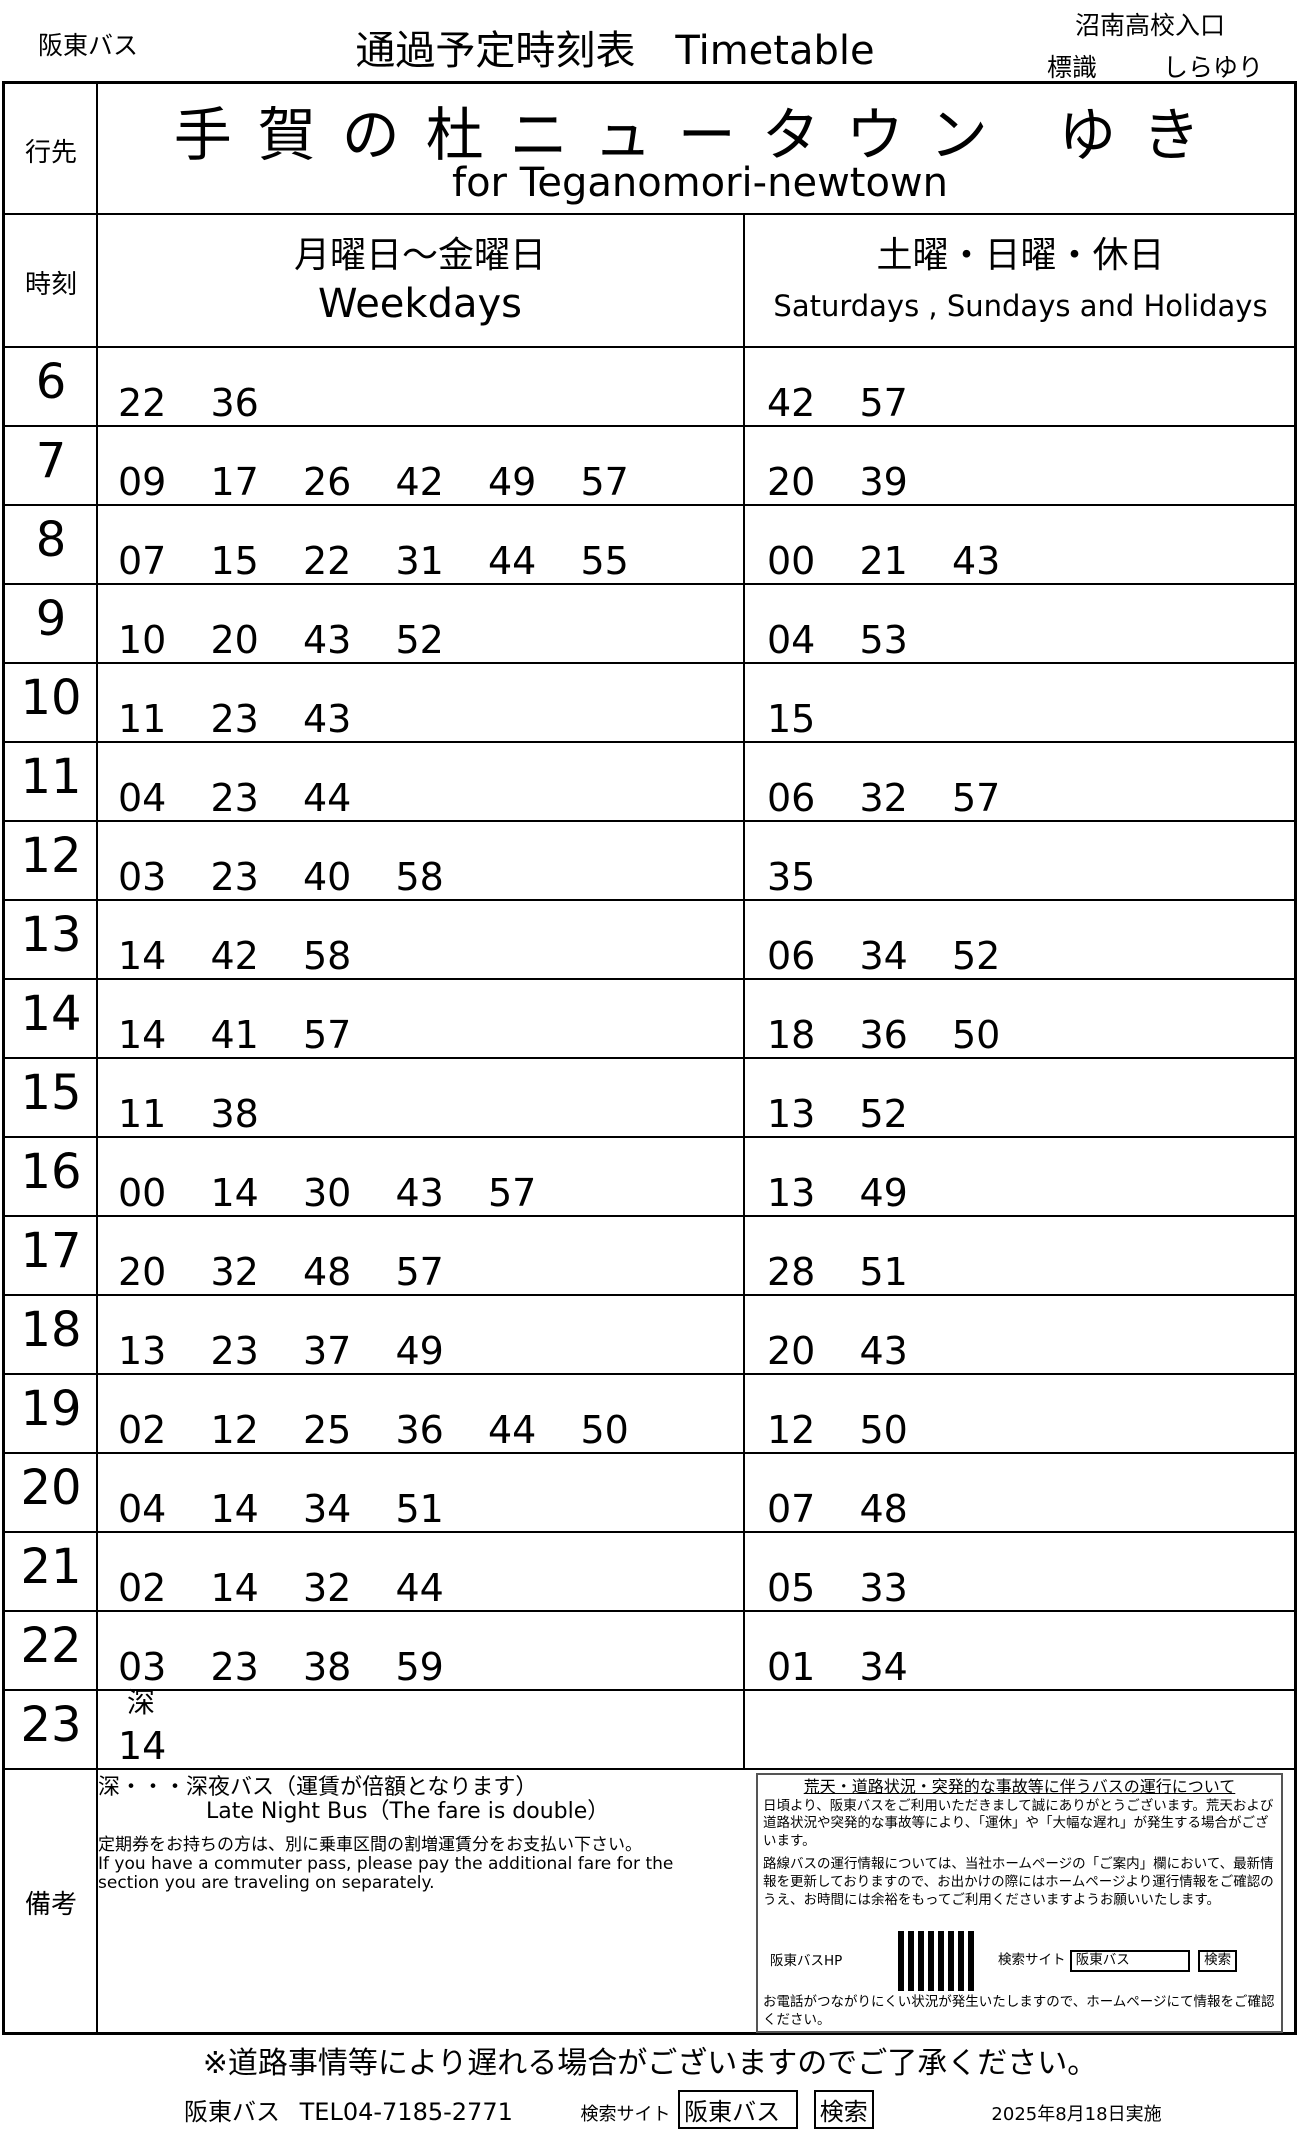 This screenshot has height=2129, width=1300. What do you see at coordinates (650, 1651) in the screenshot?
I see `hour-row: 22 03 23 38 59 01 34` at bounding box center [650, 1651].